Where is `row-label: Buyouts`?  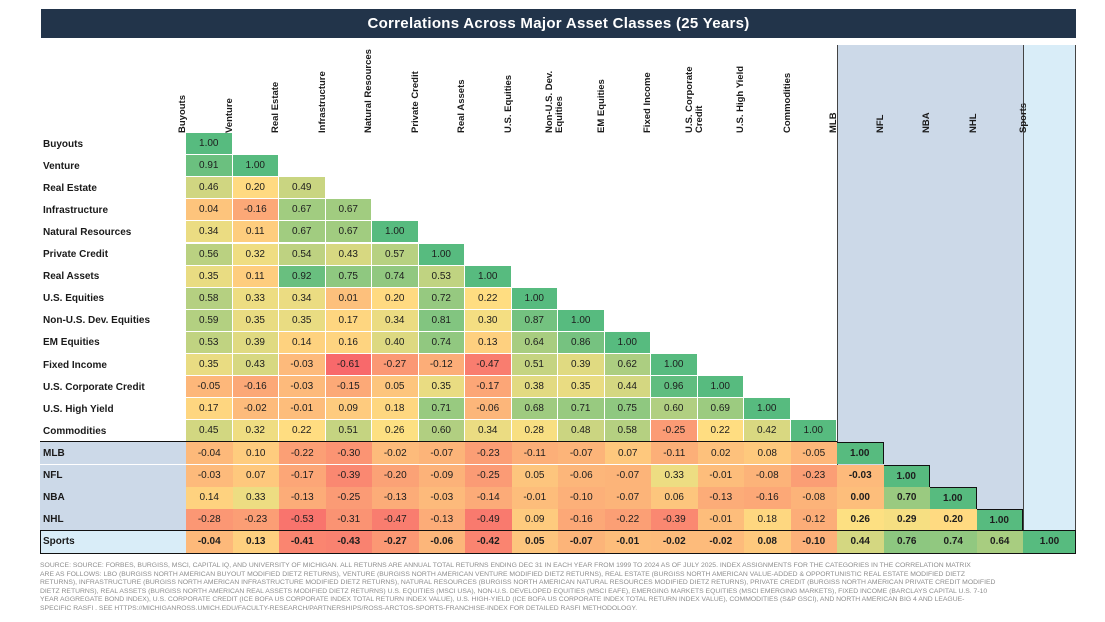
row-label: Buyouts is located at coordinates (63, 144).